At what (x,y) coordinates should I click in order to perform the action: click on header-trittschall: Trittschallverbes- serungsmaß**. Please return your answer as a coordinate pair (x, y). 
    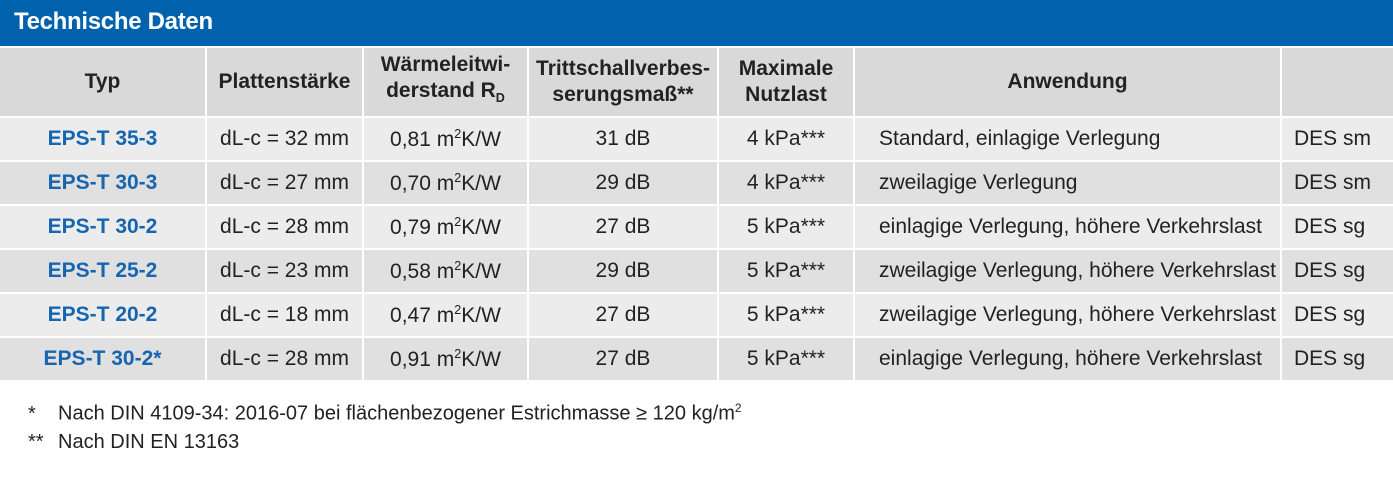
    Looking at the image, I should click on (623, 82).